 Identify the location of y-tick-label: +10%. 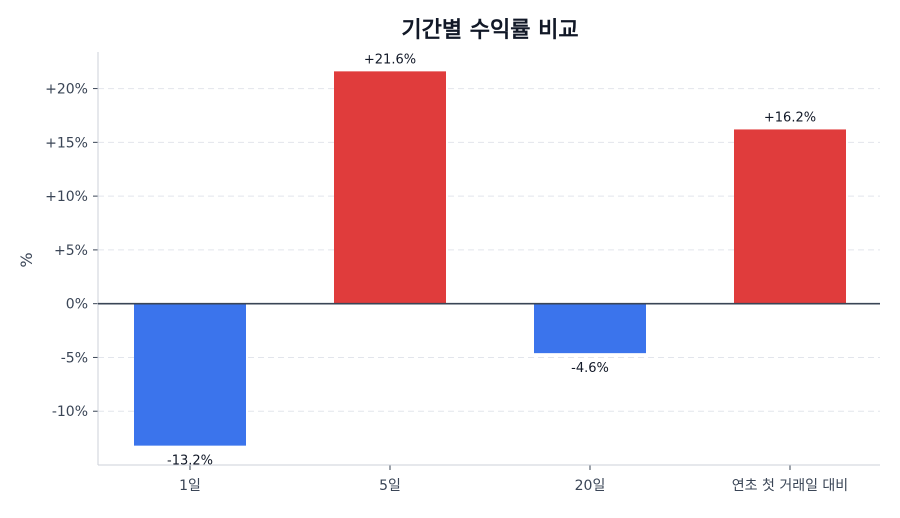
(66, 197).